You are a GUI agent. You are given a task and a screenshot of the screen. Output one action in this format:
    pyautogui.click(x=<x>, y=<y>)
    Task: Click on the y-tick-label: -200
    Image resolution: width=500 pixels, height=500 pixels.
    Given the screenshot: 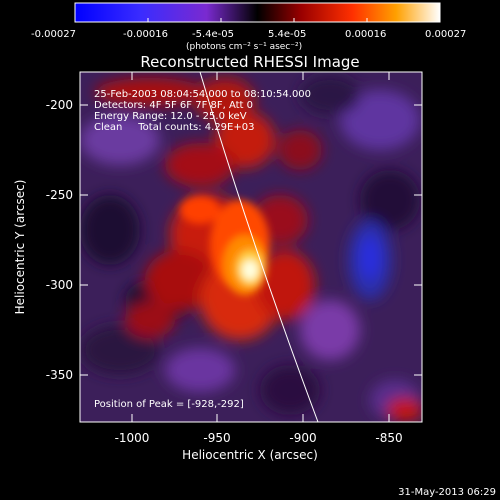 What is the action you would take?
    pyautogui.click(x=59, y=105)
    